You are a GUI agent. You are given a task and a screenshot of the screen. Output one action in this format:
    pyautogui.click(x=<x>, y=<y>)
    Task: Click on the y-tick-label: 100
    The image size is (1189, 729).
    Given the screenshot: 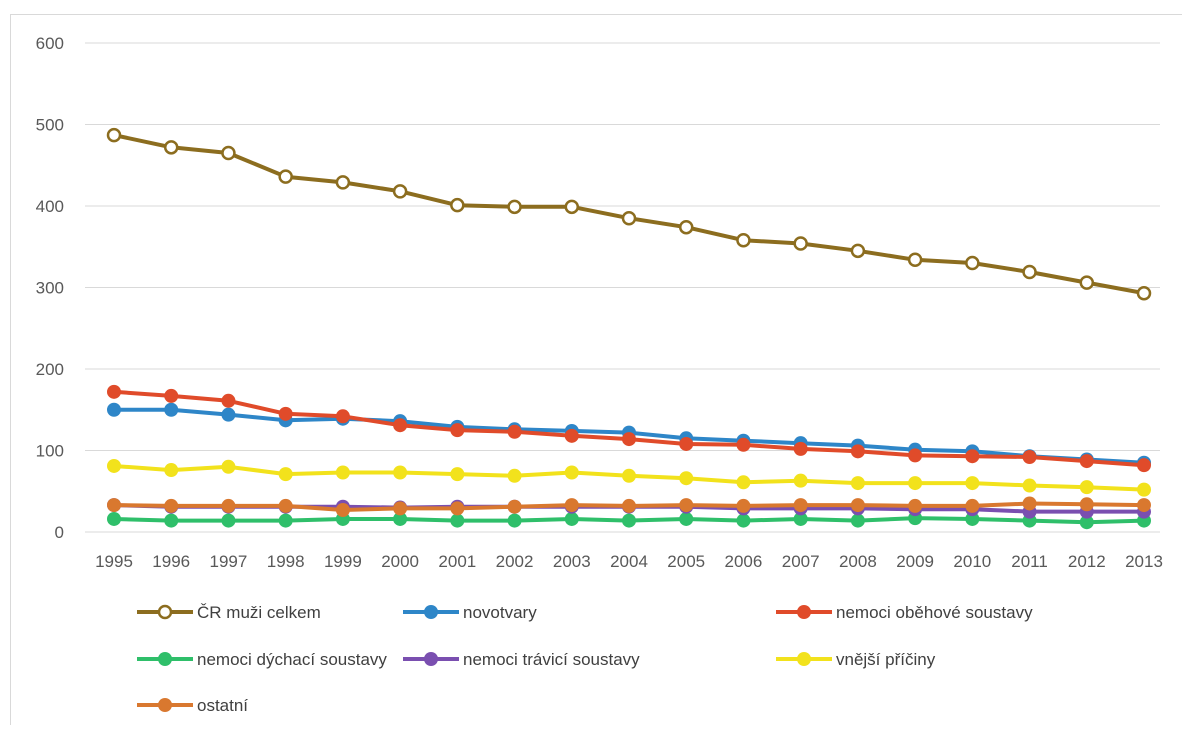 What is the action you would take?
    pyautogui.click(x=50, y=451)
    